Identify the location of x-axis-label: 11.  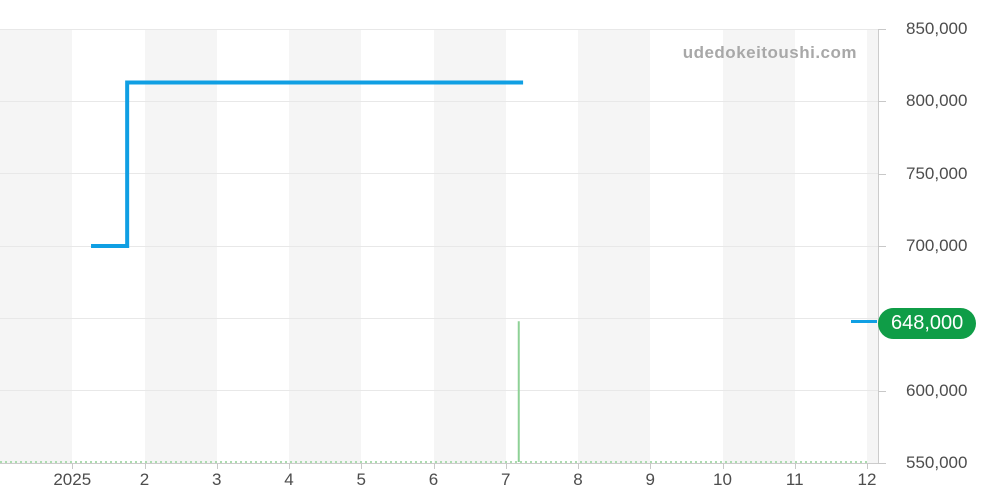
(794, 479).